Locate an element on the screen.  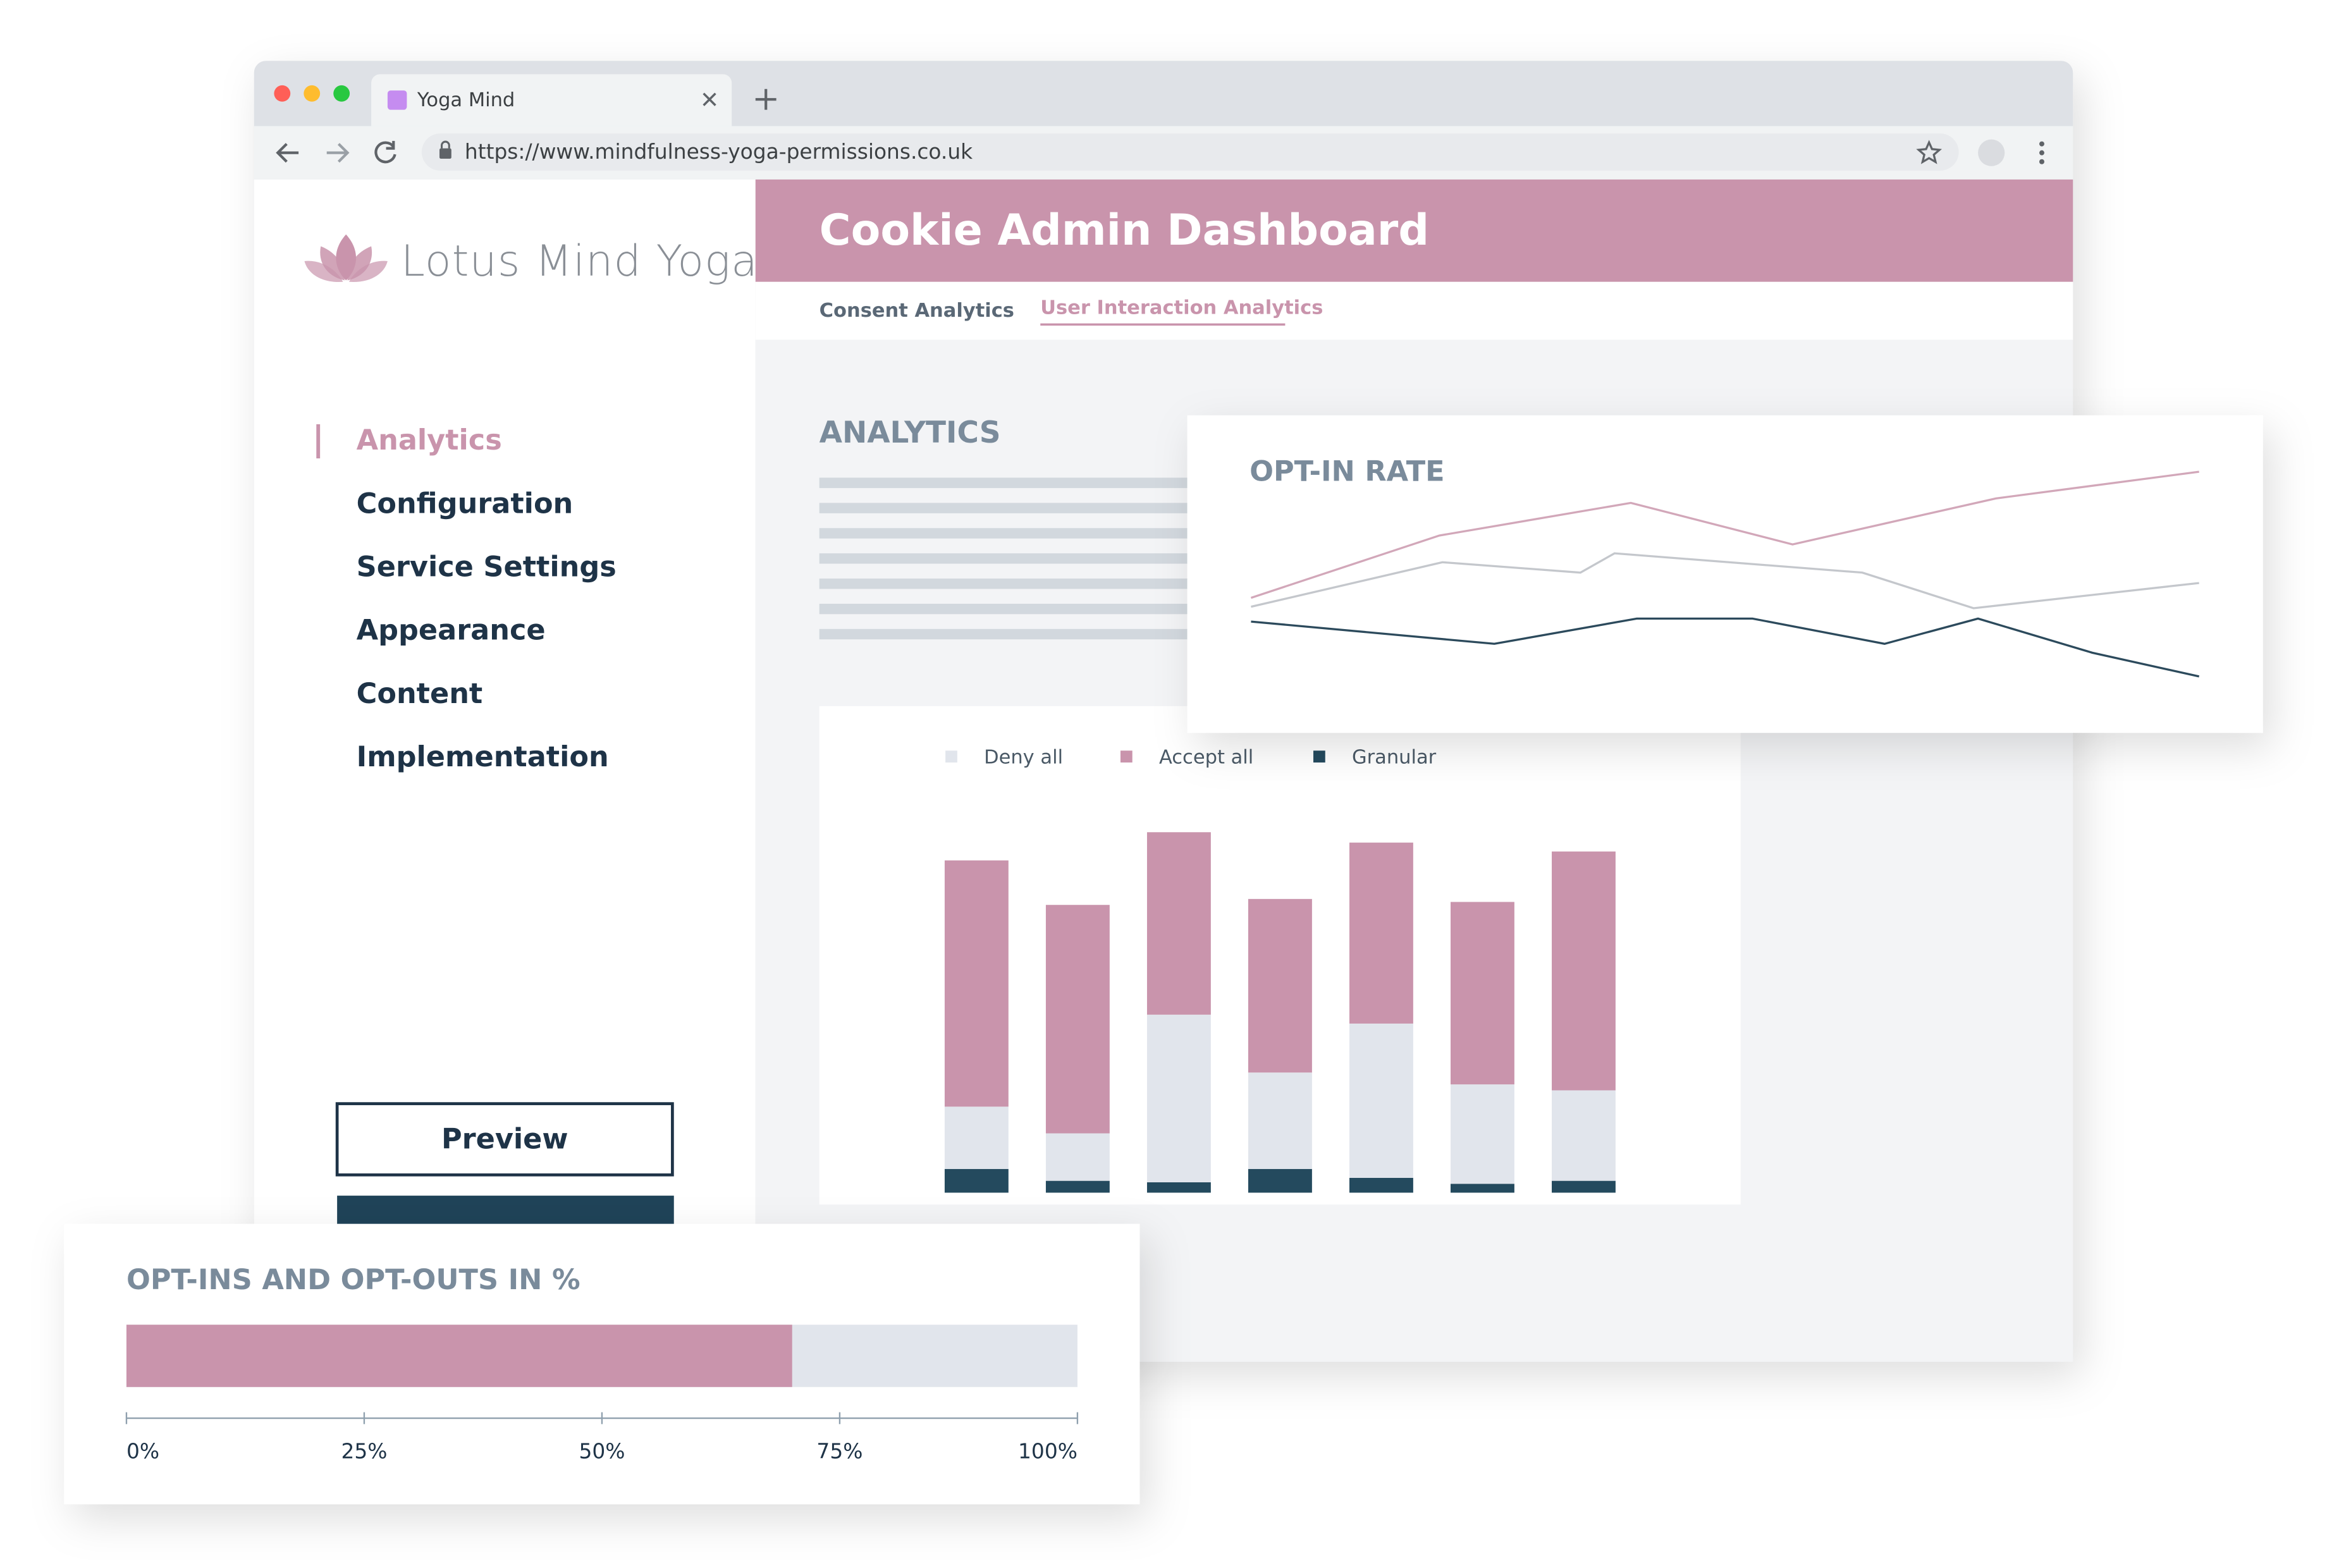
nav-item: Content is located at coordinates (420, 693).